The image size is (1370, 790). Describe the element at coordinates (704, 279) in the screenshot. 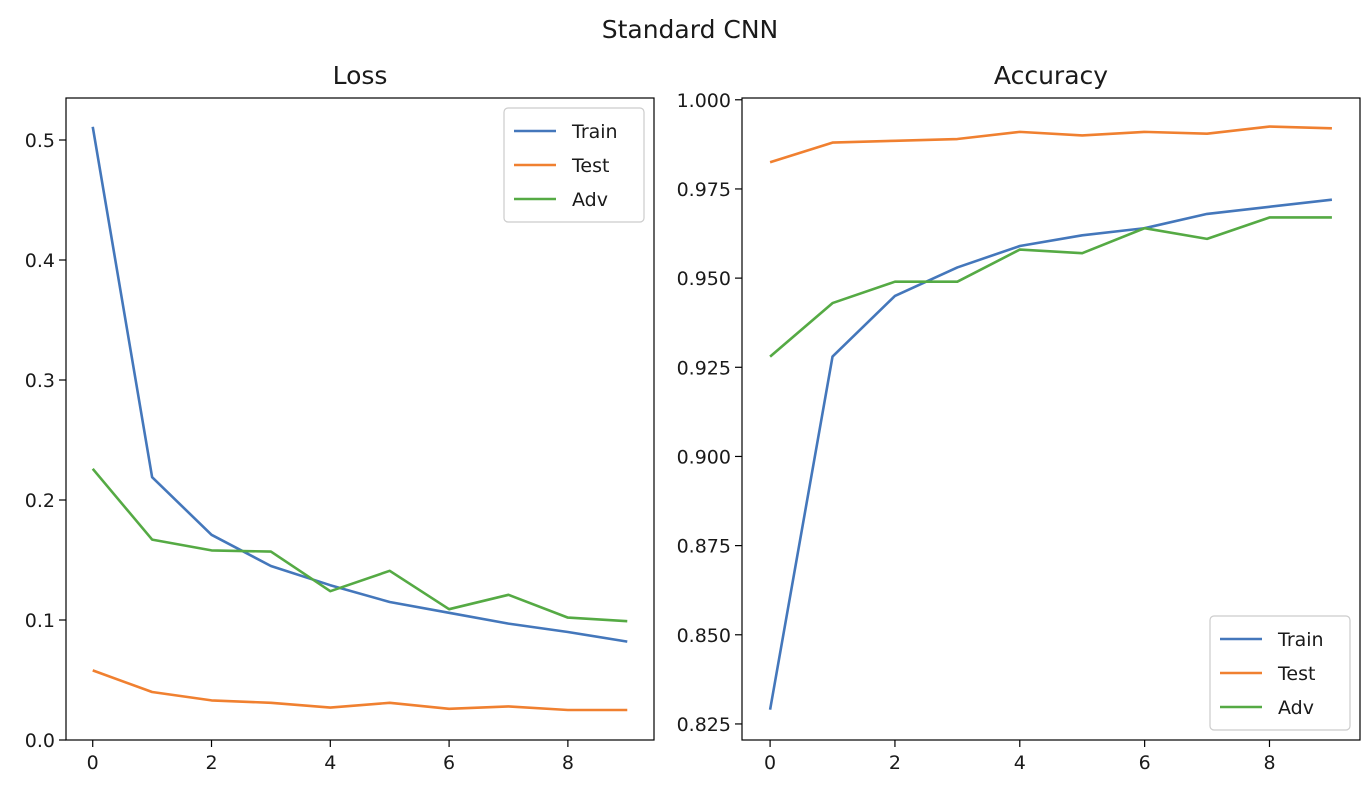

I see `accuracy-y-tick-label: 0.950` at that location.